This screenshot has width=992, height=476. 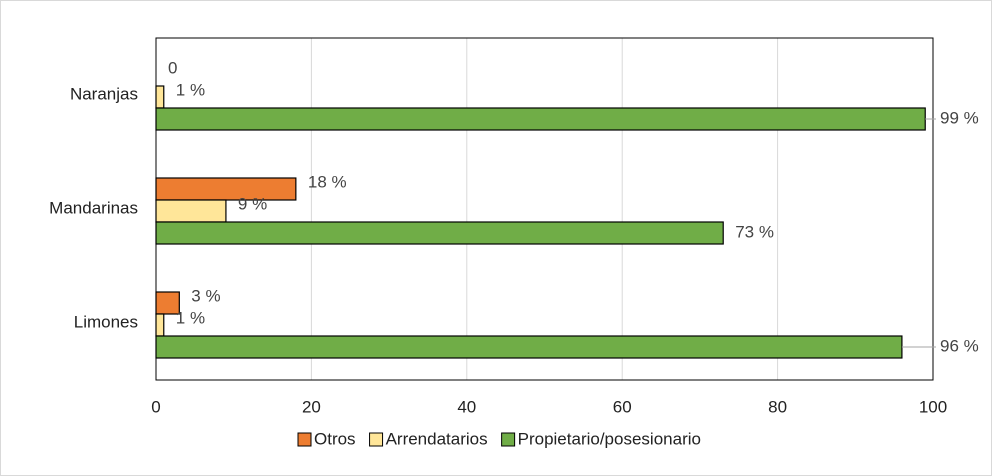 What do you see at coordinates (172, 67) in the screenshot?
I see `data-label: 0` at bounding box center [172, 67].